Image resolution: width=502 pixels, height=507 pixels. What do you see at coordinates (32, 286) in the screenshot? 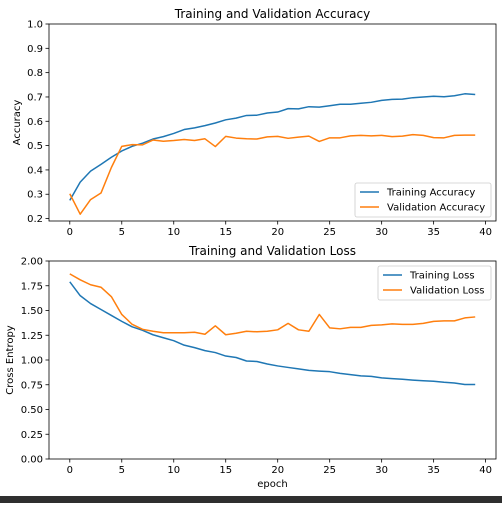
I see `y-tick-label: 1.75` at bounding box center [32, 286].